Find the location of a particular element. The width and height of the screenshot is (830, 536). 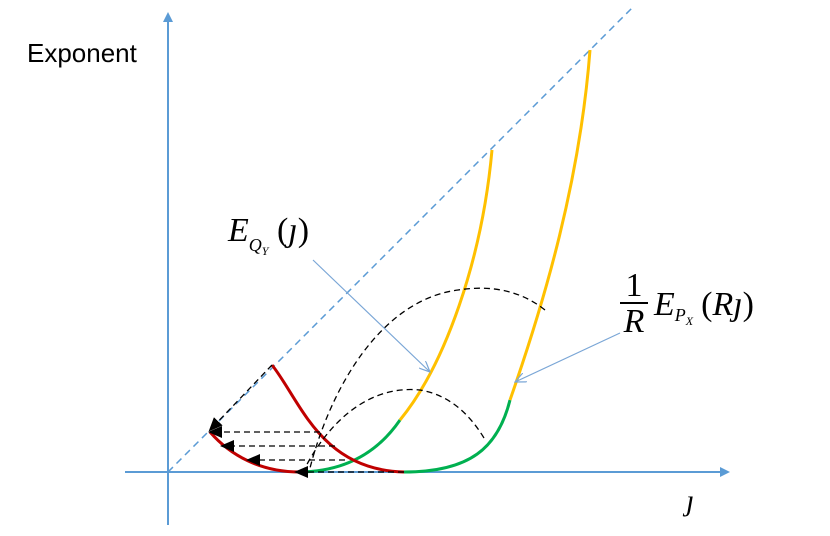

pointer-eq is located at coordinates (371, 315).